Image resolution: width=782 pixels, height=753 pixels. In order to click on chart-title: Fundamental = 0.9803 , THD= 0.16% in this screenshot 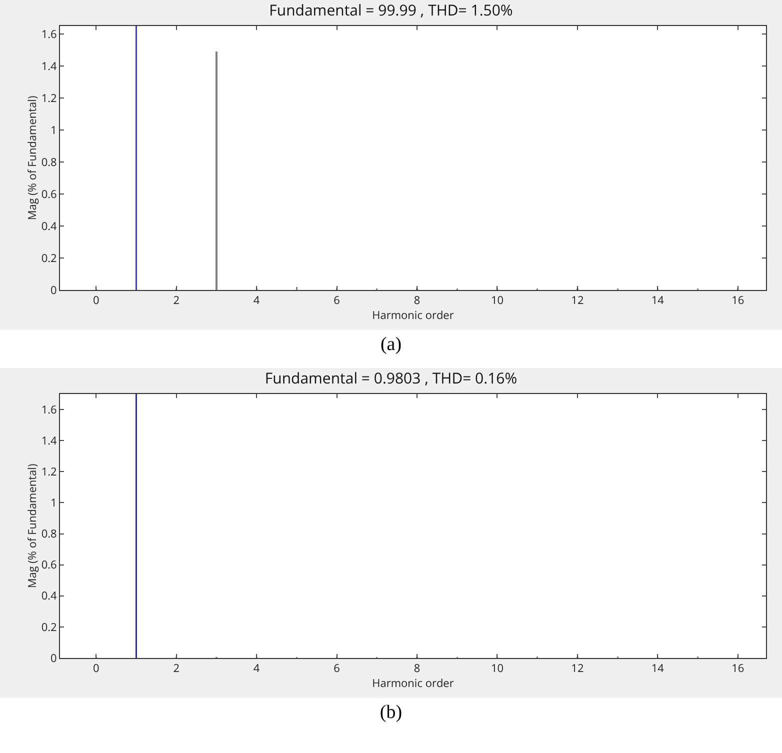, I will do `click(391, 378)`.